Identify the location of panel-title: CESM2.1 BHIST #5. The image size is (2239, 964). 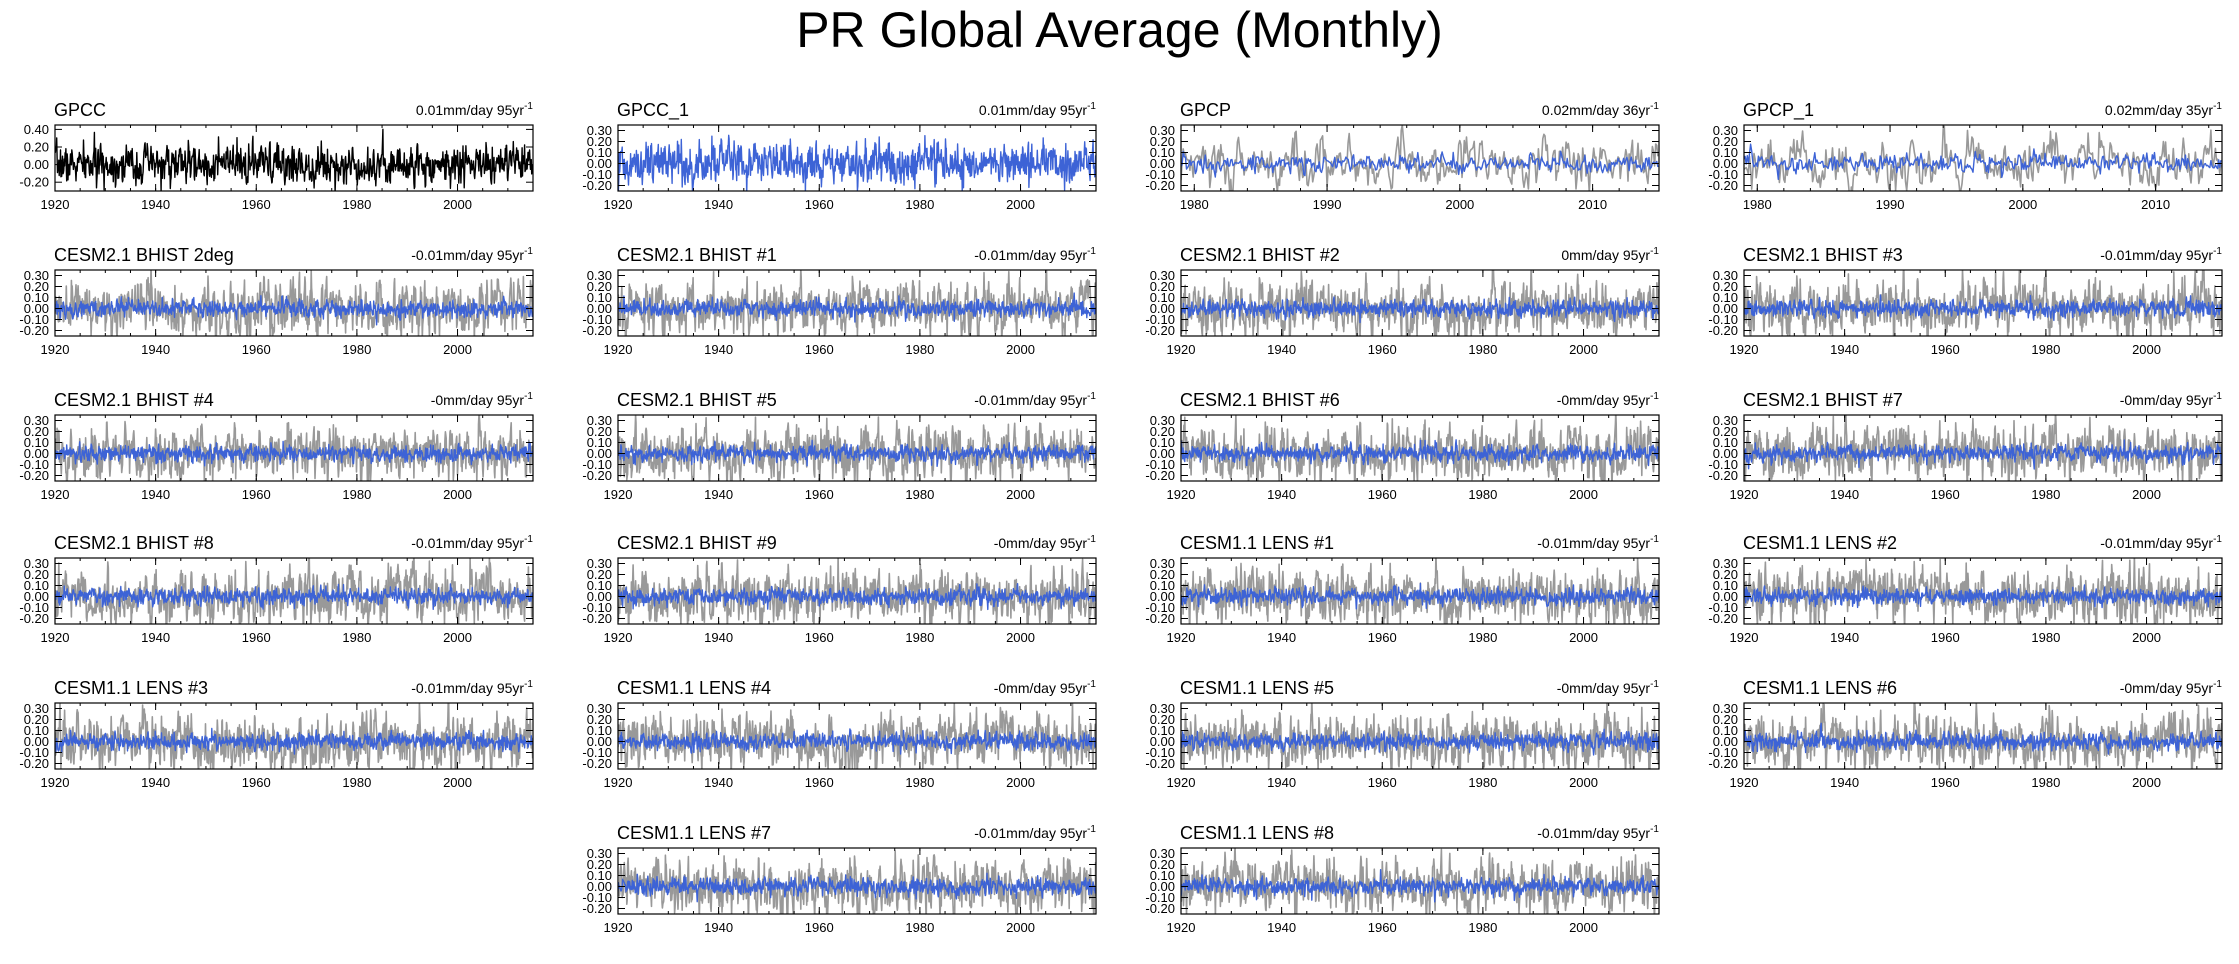
(697, 400).